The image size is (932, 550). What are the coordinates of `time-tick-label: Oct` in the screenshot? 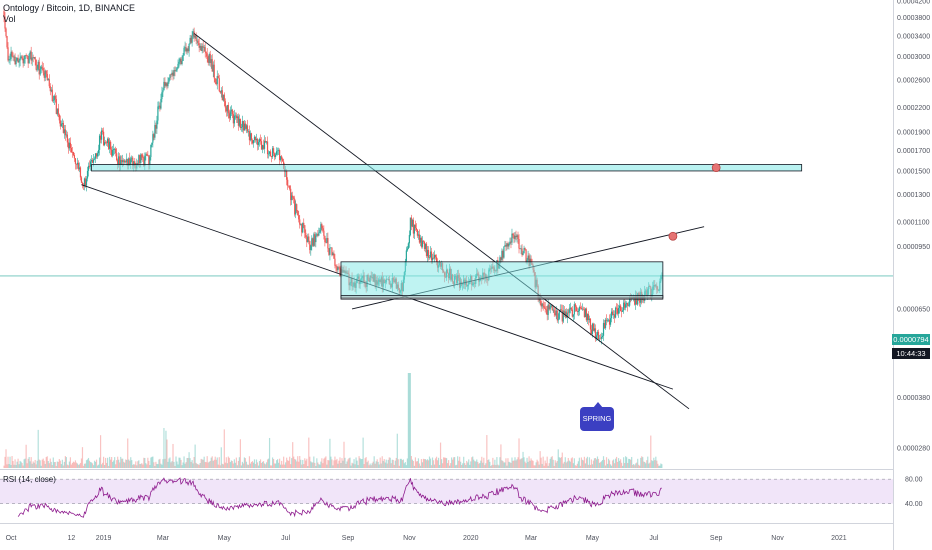 It's located at (11, 538).